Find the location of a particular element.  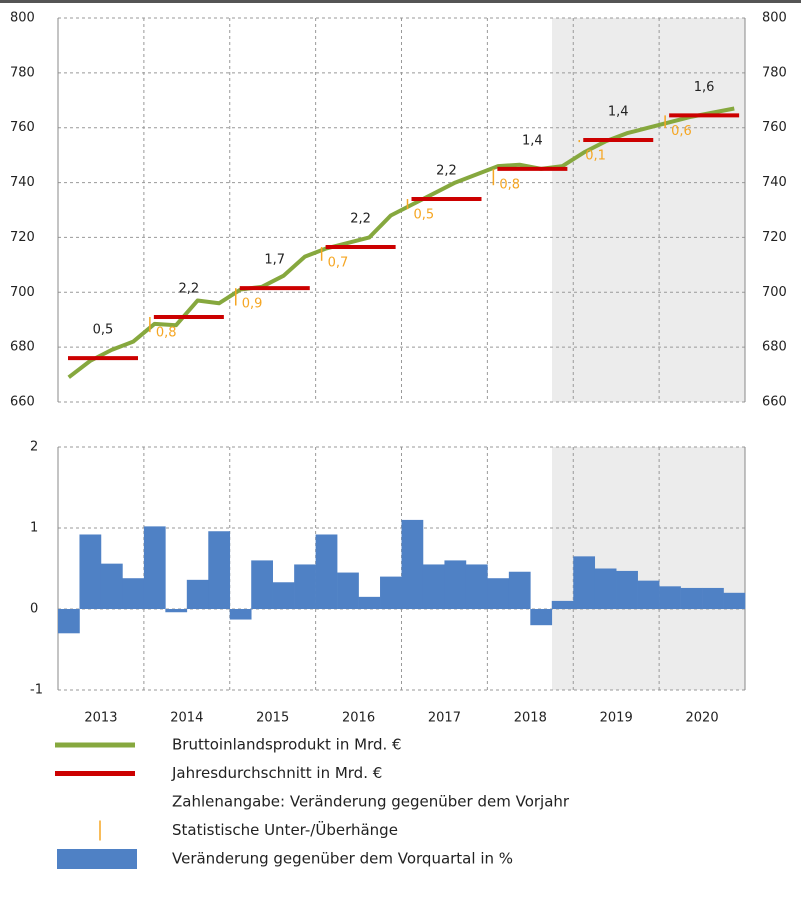

overhang-label: 0,5 is located at coordinates (424, 215).